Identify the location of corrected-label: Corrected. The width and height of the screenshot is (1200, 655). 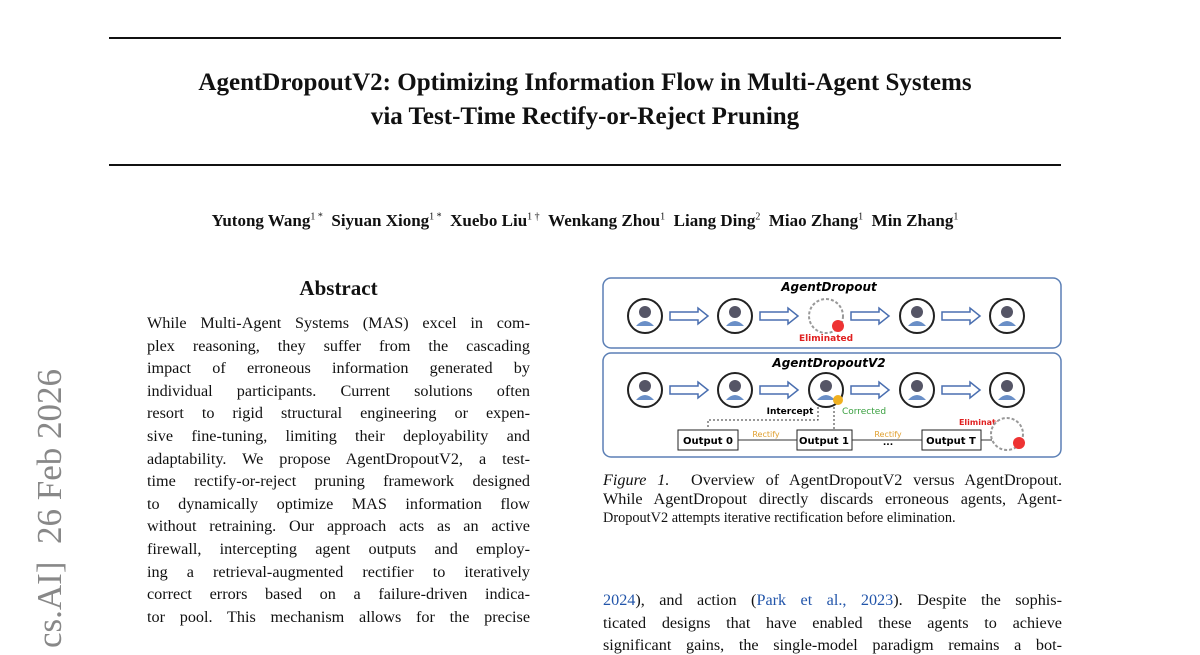
(864, 412).